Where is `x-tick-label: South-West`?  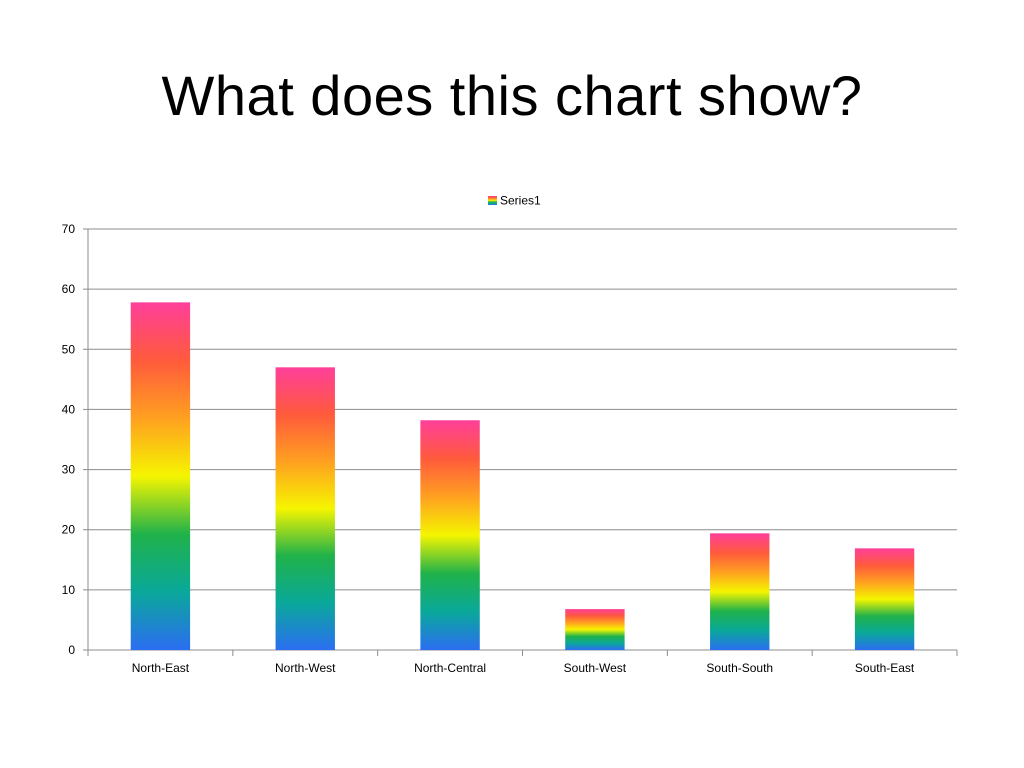 x-tick-label: South-West is located at coordinates (595, 668).